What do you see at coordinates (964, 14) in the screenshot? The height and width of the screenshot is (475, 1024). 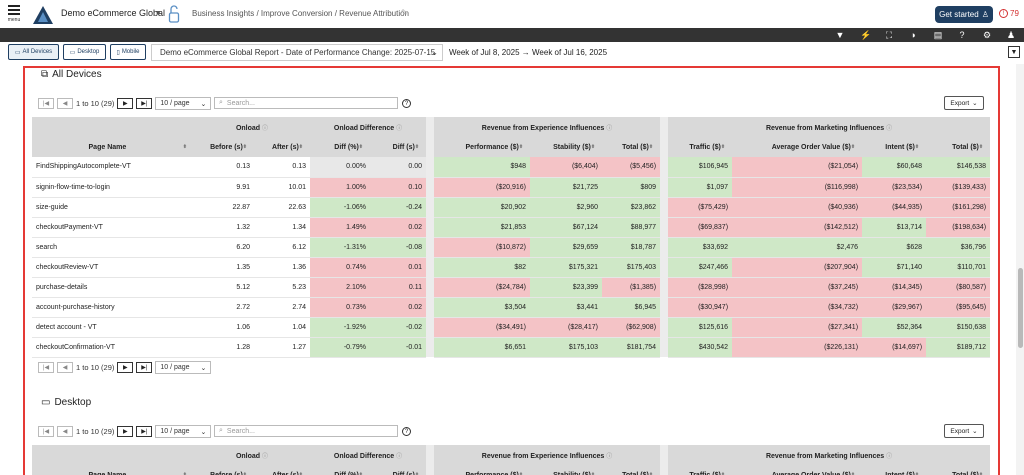 I see `get-started-button: Get started ♙` at bounding box center [964, 14].